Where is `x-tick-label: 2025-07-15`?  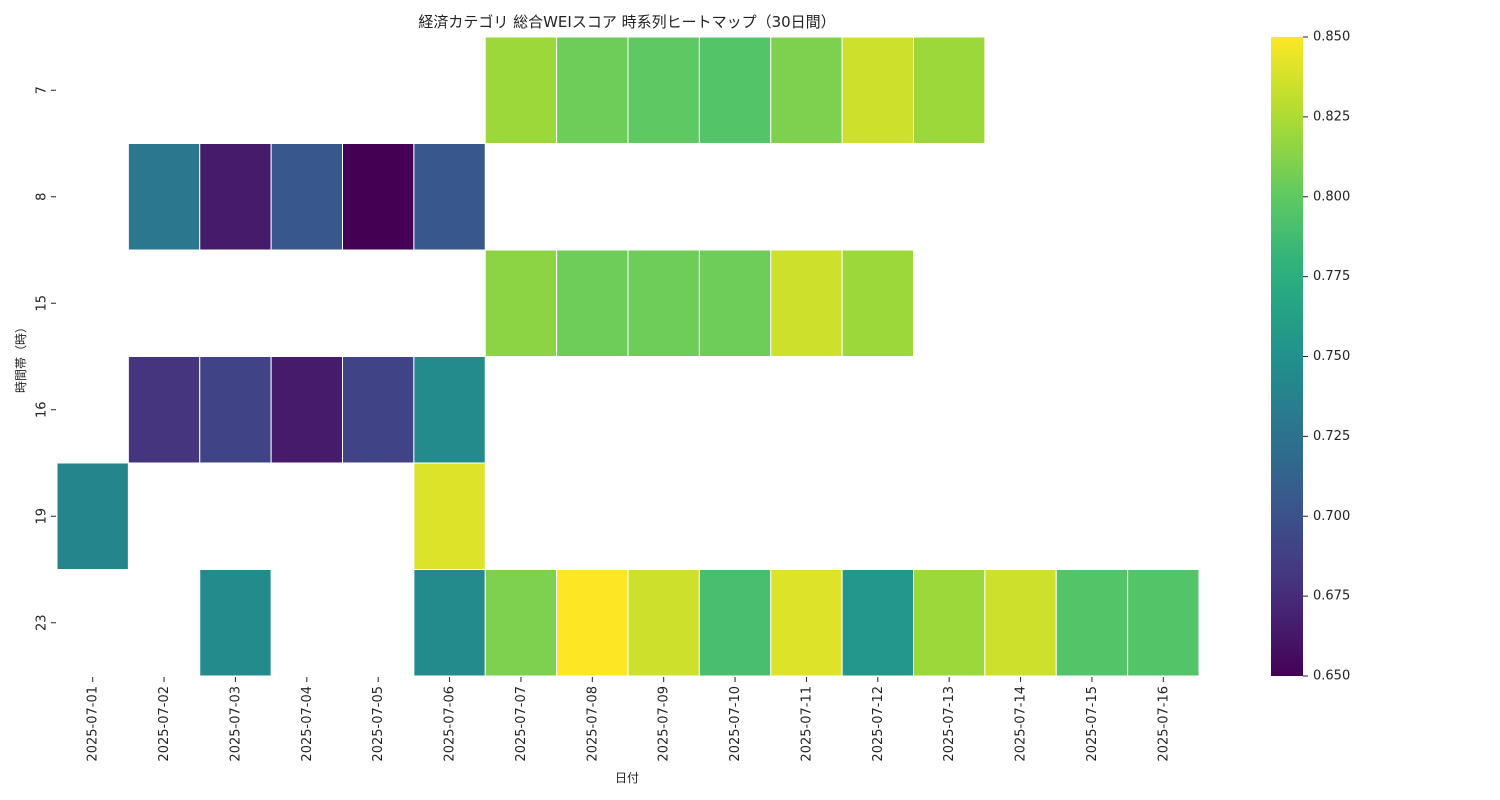 x-tick-label: 2025-07-15 is located at coordinates (1092, 724).